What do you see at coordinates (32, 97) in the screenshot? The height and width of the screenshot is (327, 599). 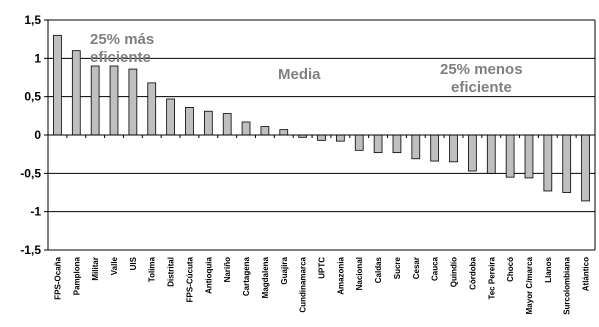 I see `y-tick-label: 0,5` at bounding box center [32, 97].